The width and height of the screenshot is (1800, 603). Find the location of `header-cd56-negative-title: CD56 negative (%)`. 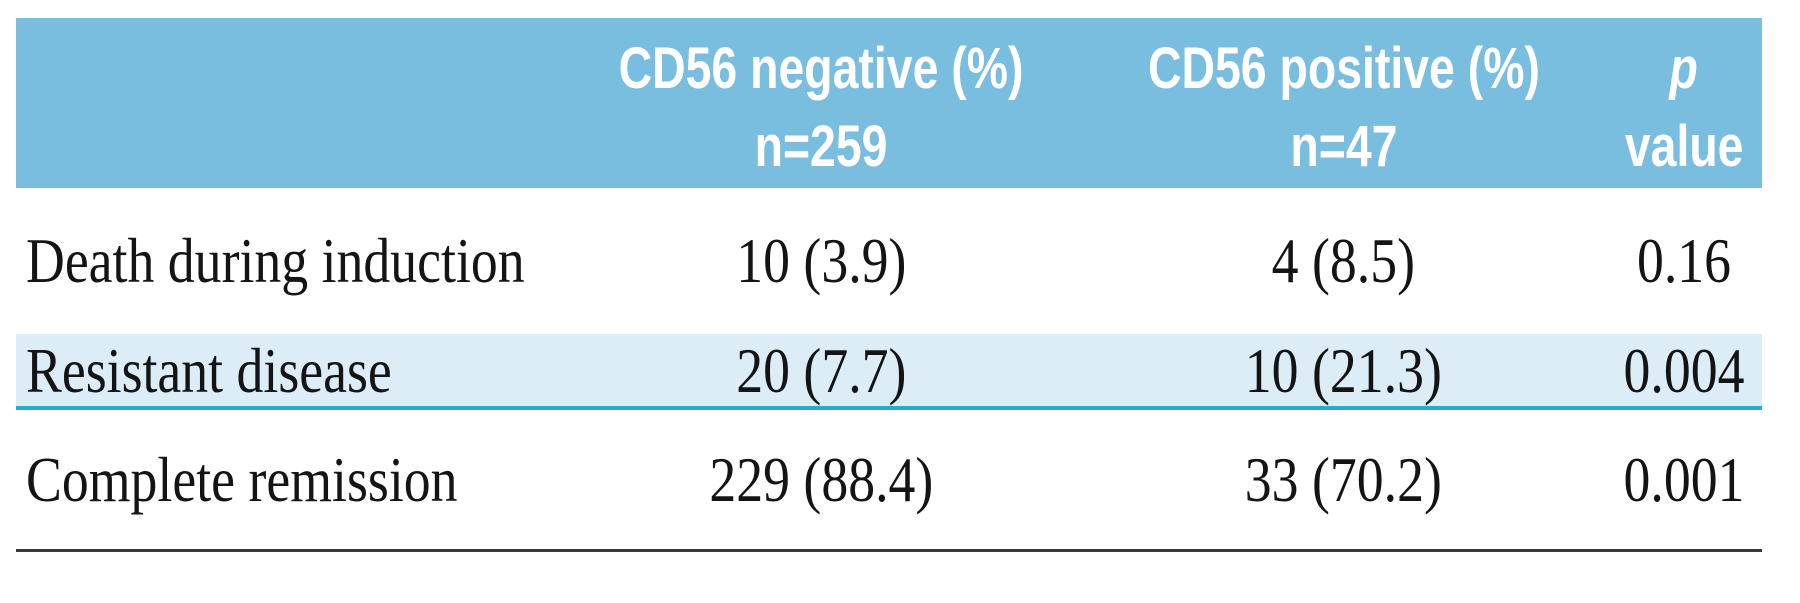

header-cd56-negative-title: CD56 negative (%) is located at coordinates (821, 68).